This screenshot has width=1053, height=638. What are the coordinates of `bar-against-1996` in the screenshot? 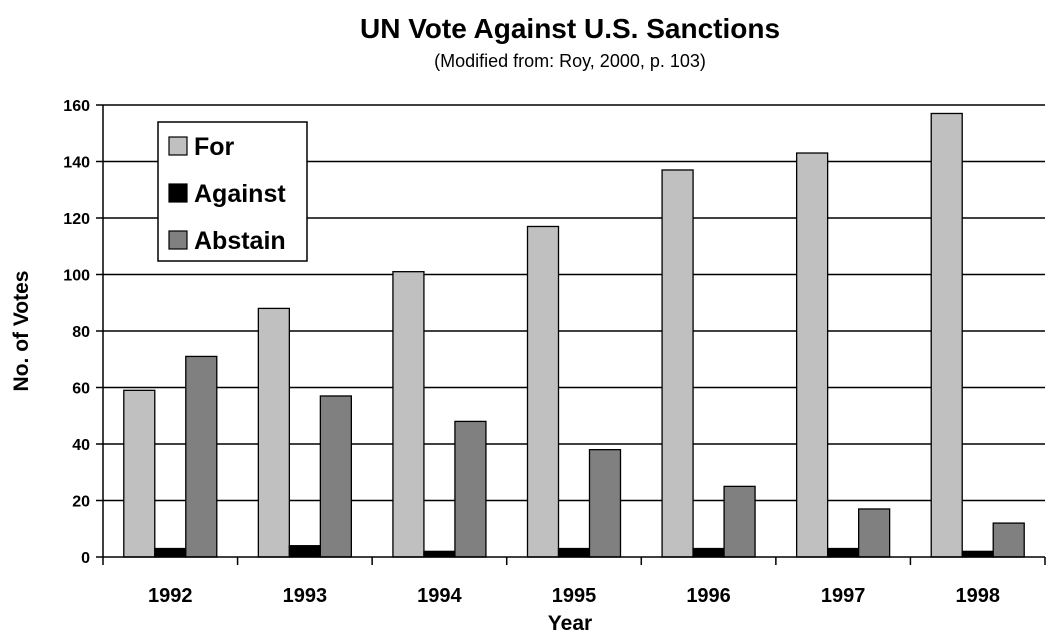 It's located at (708, 552).